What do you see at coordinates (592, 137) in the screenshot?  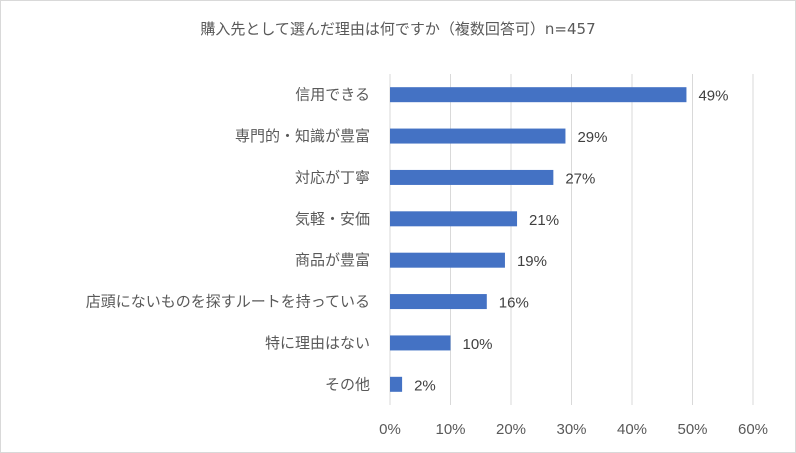 I see `data-label: 29%` at bounding box center [592, 137].